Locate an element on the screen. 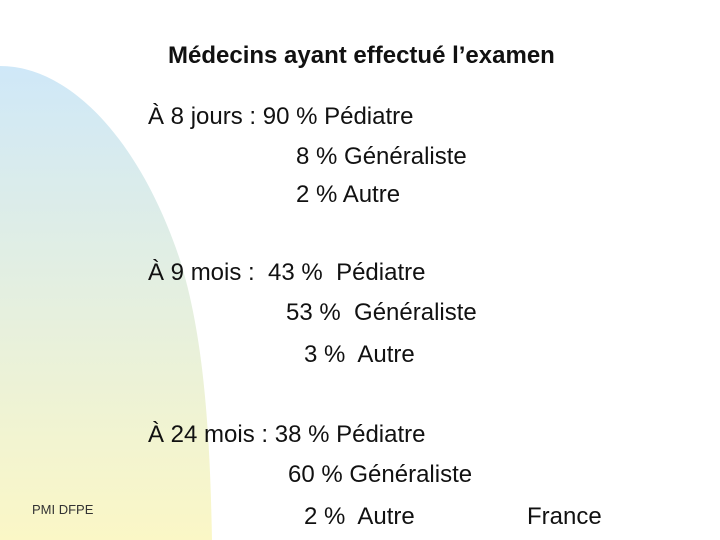  slide-title: Médecins ayant effectué l’examen is located at coordinates (361, 55).